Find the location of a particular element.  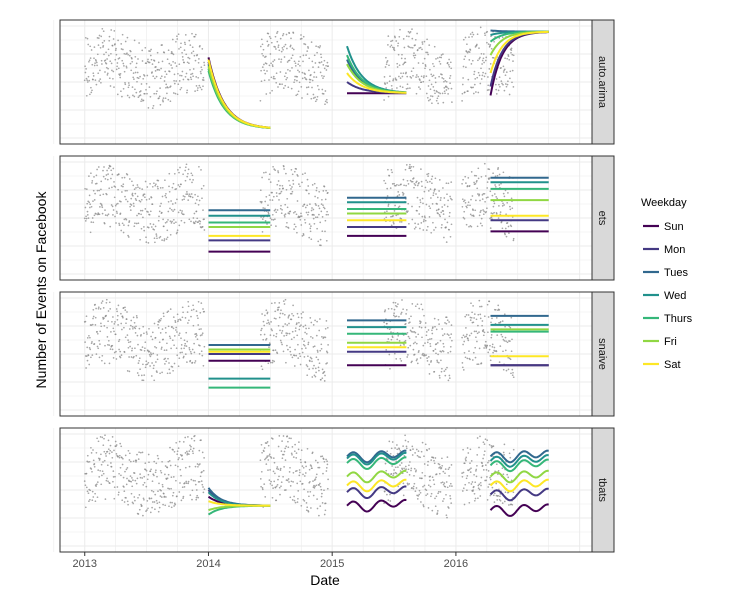

forecast-line-thurs is located at coordinates (376, 463).